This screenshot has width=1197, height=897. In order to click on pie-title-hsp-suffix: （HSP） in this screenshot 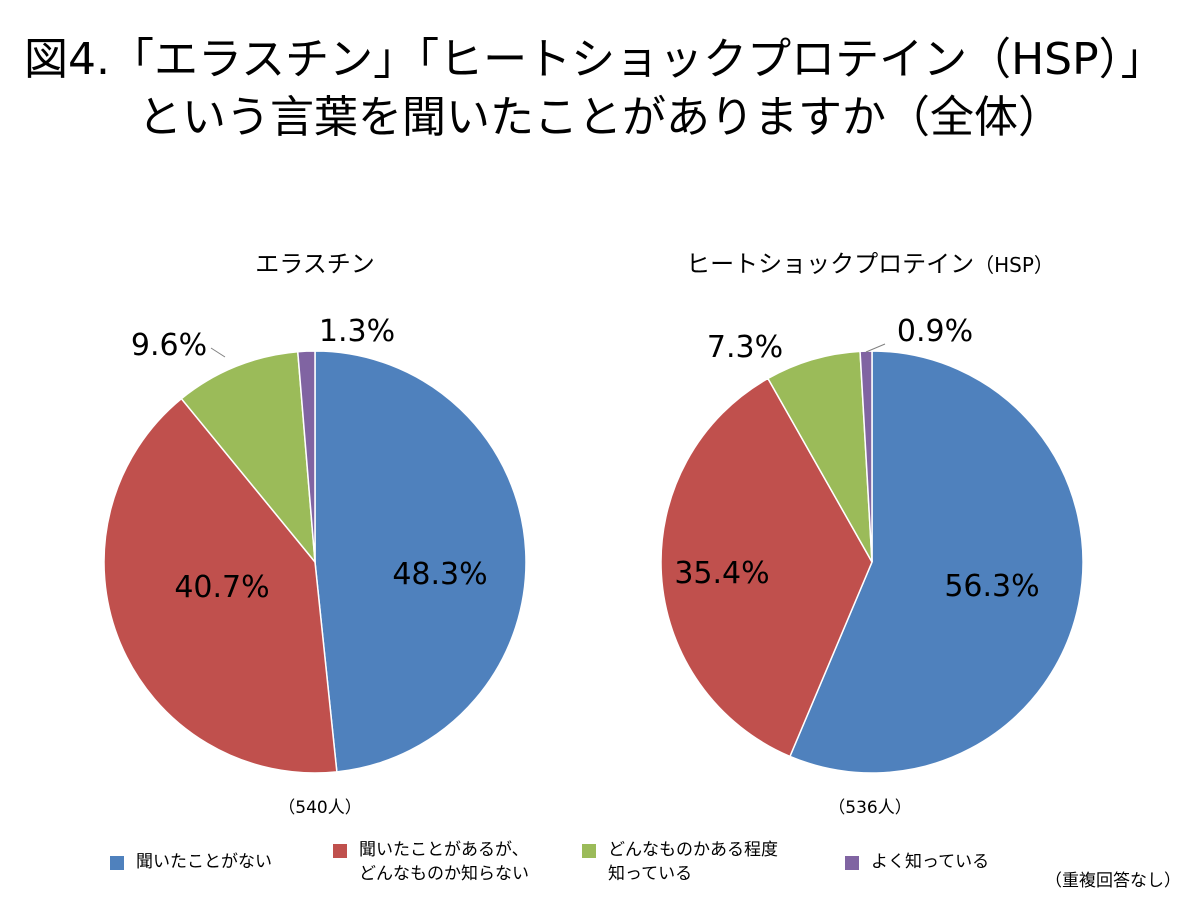, I will do `click(1014, 265)`.